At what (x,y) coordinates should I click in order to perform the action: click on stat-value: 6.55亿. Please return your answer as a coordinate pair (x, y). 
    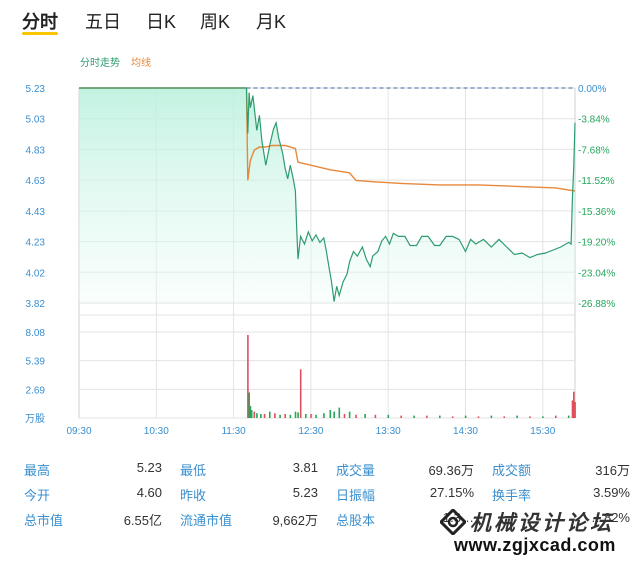
    Looking at the image, I should click on (142, 520).